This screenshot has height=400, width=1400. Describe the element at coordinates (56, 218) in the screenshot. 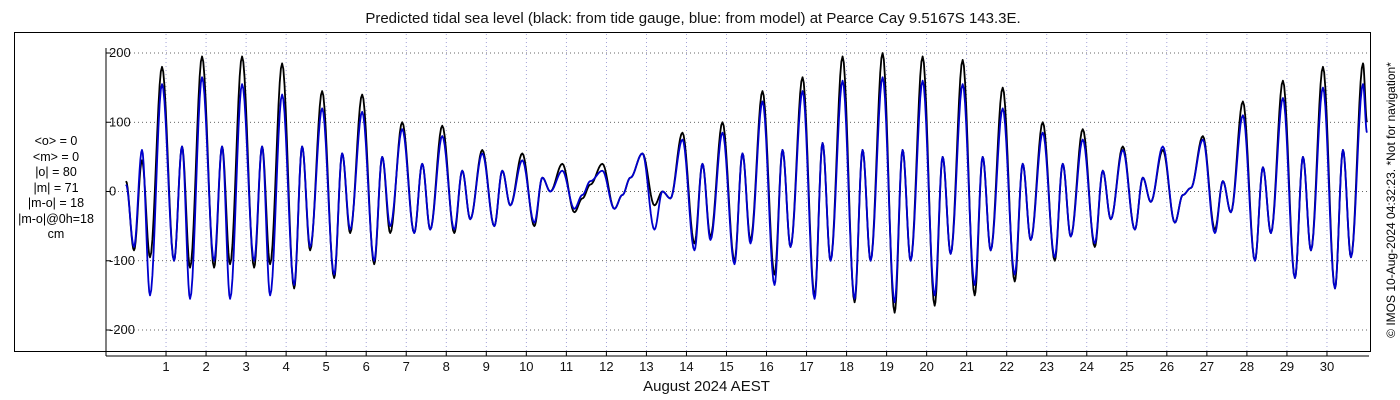

I see `stat-abs-difference-0h: |m-o|@0h=18` at that location.